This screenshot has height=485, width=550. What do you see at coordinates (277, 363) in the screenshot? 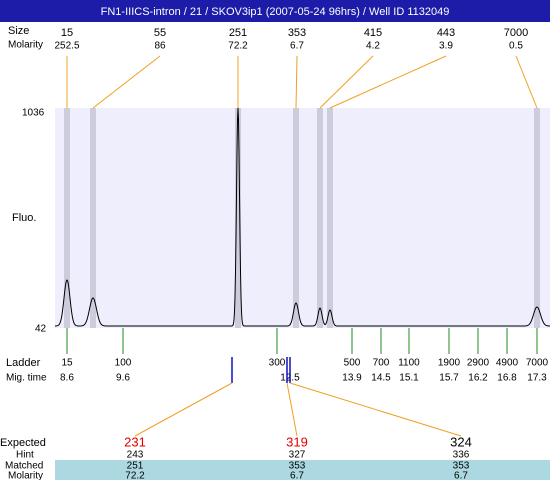
I see `ladder-size: 300` at bounding box center [277, 363].